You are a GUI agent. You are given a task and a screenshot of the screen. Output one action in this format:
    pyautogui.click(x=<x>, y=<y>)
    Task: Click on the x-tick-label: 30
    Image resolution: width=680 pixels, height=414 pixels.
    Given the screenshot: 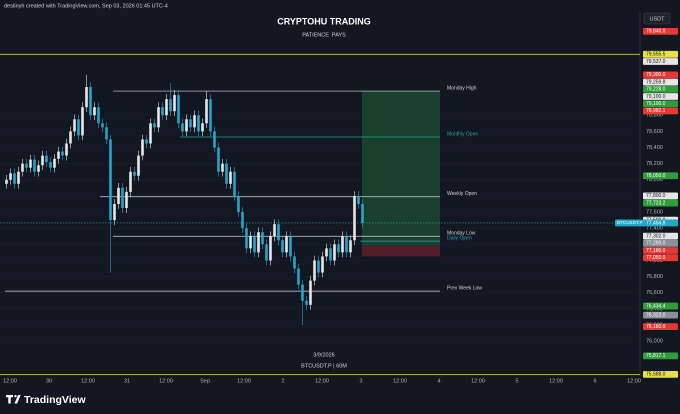 What is the action you would take?
    pyautogui.click(x=49, y=381)
    